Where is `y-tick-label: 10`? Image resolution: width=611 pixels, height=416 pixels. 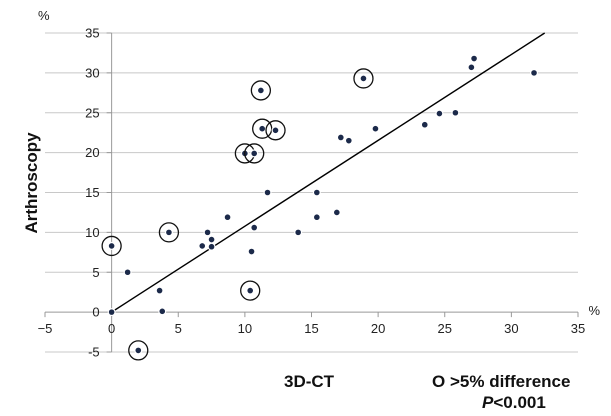 y-tick-label: 10 is located at coordinates (92, 232).